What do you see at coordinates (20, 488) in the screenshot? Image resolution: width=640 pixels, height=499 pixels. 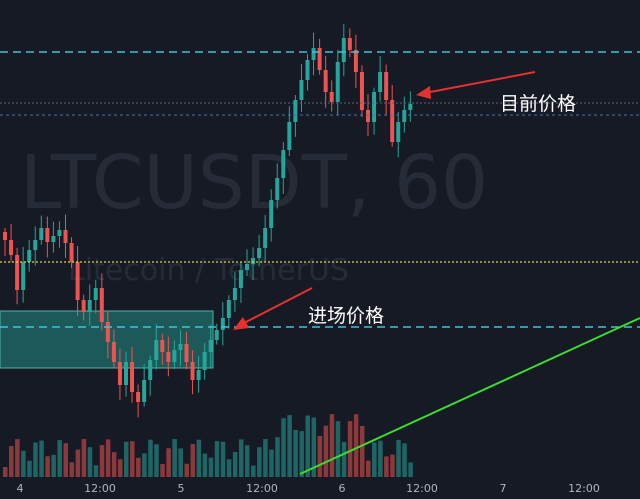 I see `time-label: 4` at bounding box center [20, 488].